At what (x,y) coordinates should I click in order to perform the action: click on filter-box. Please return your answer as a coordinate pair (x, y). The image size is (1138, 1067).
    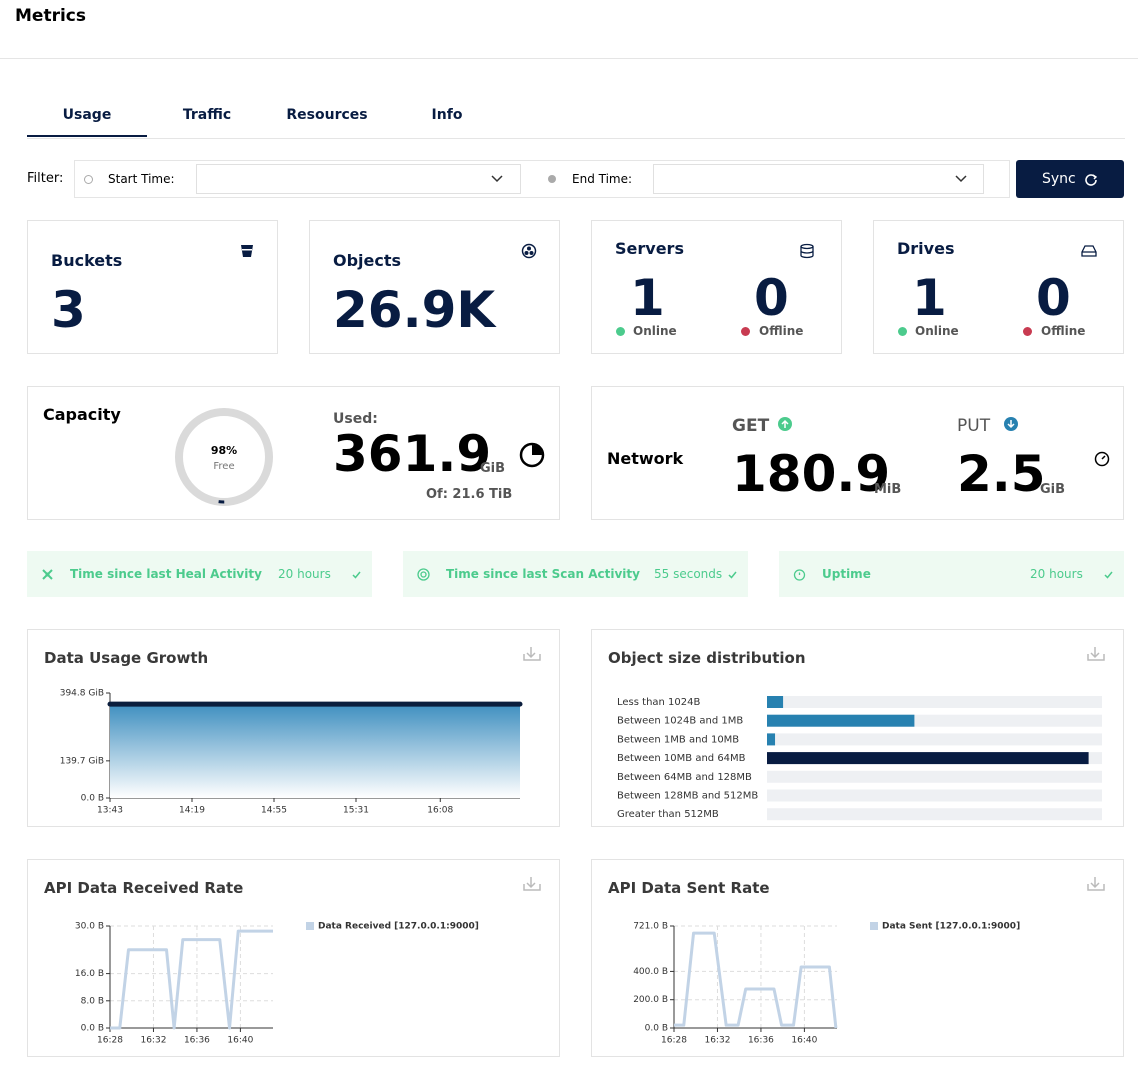
    Looking at the image, I should click on (542, 179).